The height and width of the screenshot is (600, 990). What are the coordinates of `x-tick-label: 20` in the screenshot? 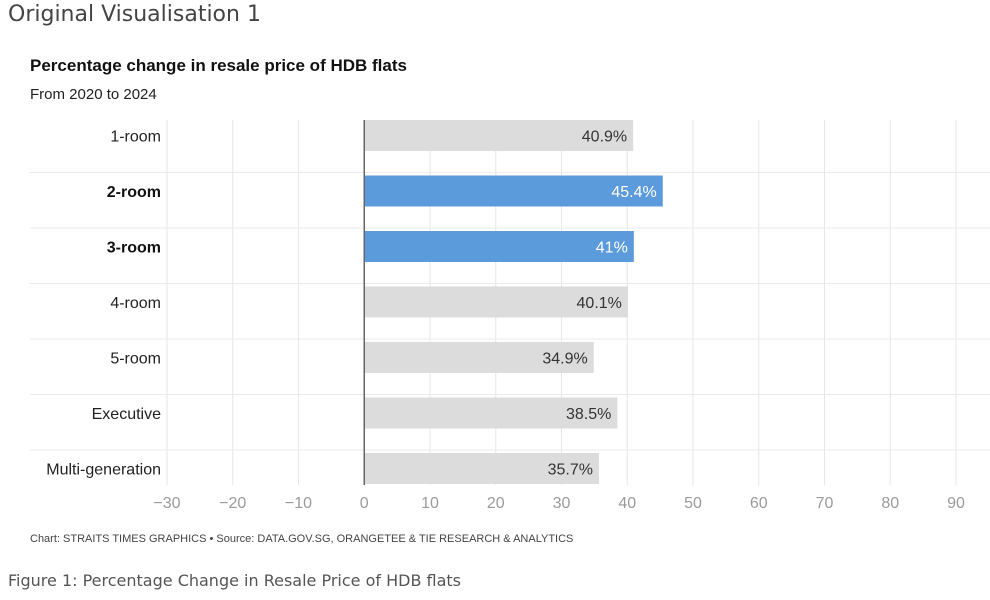 It's located at (496, 503).